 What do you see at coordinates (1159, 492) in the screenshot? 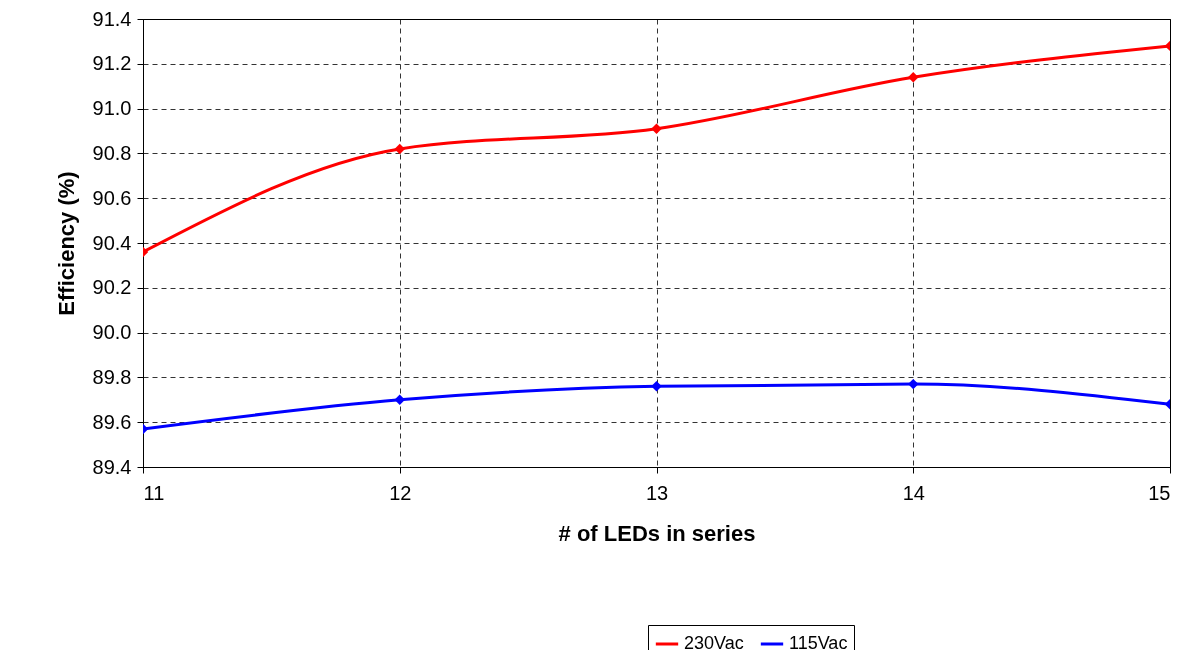
I see `x-tick-label: 15` at bounding box center [1159, 492].